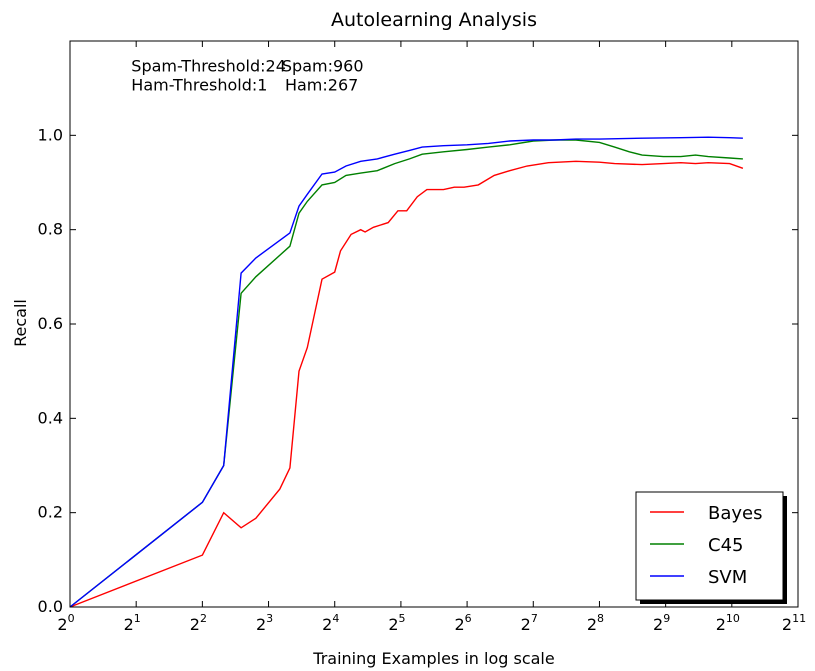  Describe the element at coordinates (264, 623) in the screenshot. I see `x-tick-label: 23` at that location.